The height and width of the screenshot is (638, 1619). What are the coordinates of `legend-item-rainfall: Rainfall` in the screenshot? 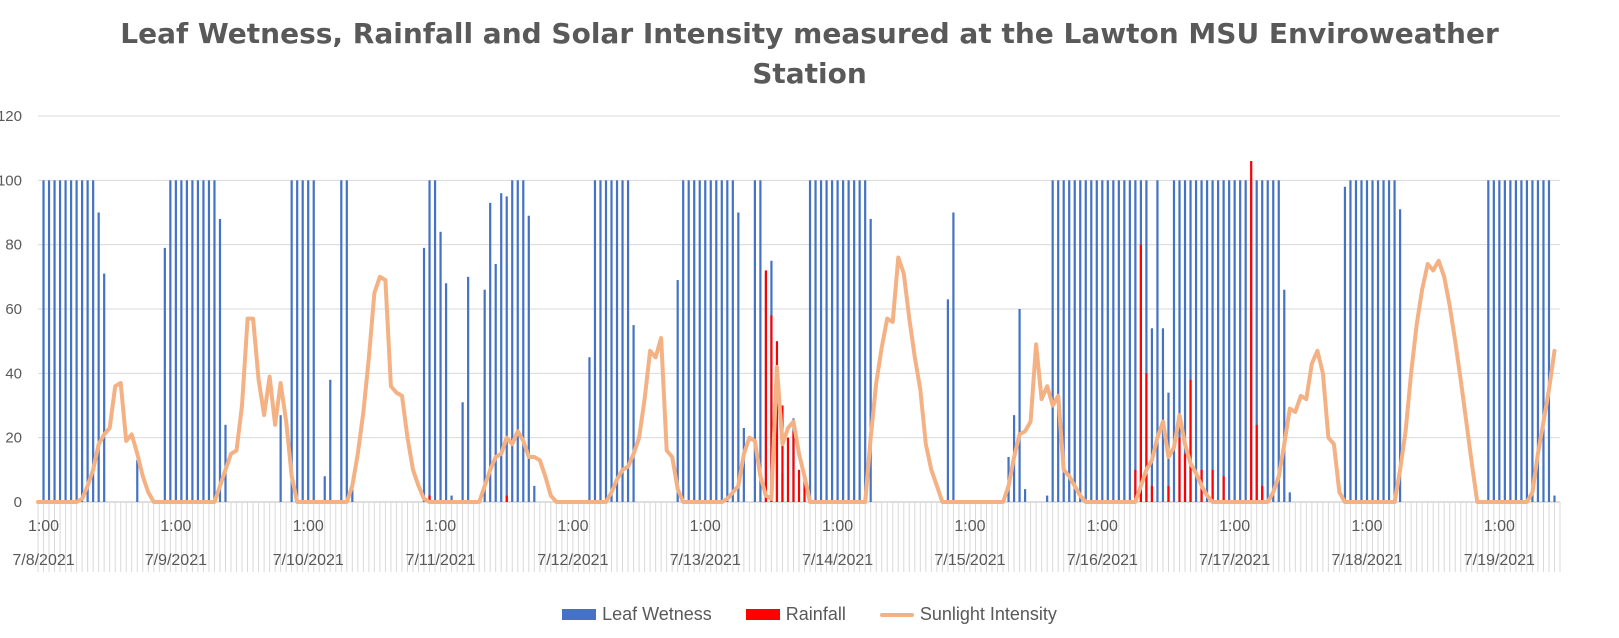 It's located at (795, 614).